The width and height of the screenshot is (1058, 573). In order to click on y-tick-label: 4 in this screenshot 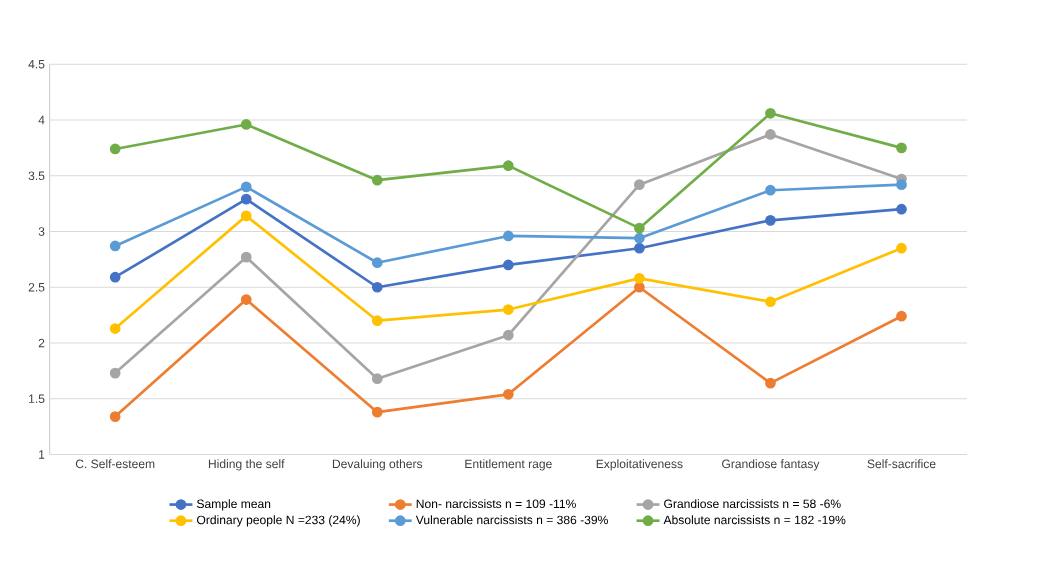, I will do `click(41, 120)`.